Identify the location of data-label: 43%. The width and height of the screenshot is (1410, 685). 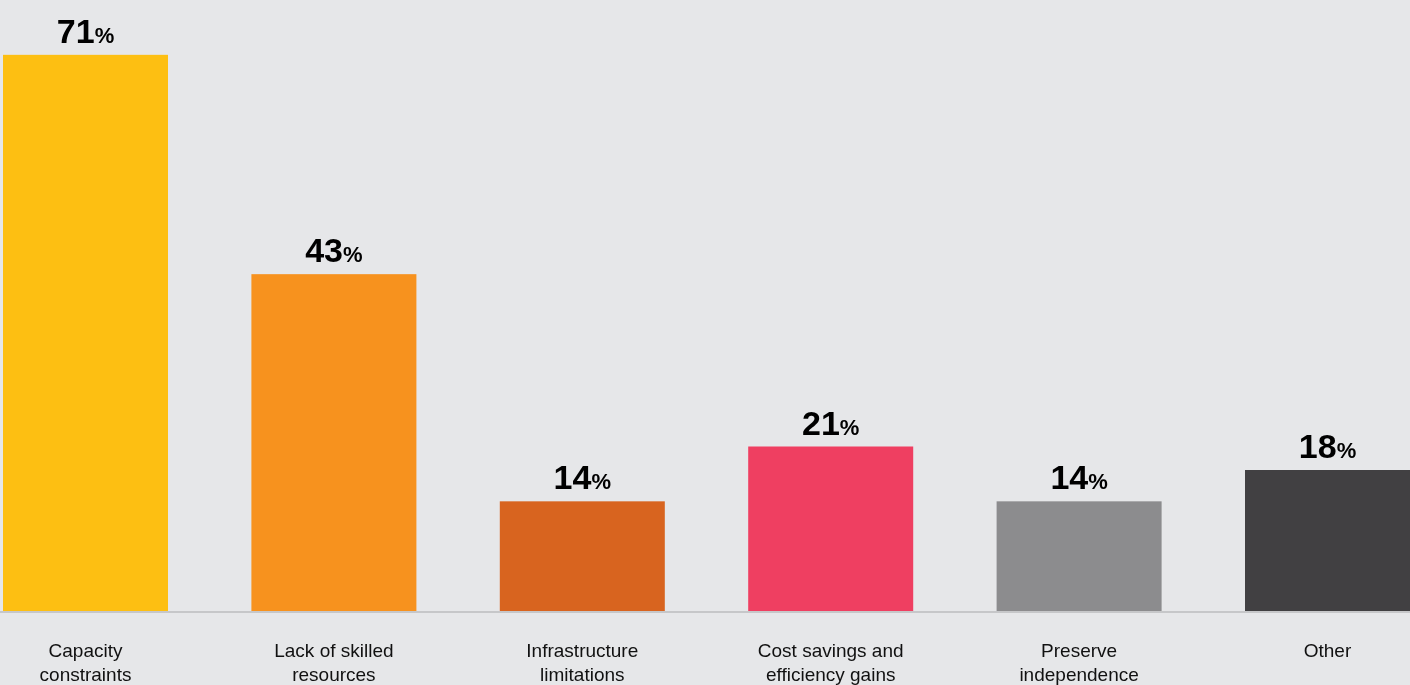
(334, 250).